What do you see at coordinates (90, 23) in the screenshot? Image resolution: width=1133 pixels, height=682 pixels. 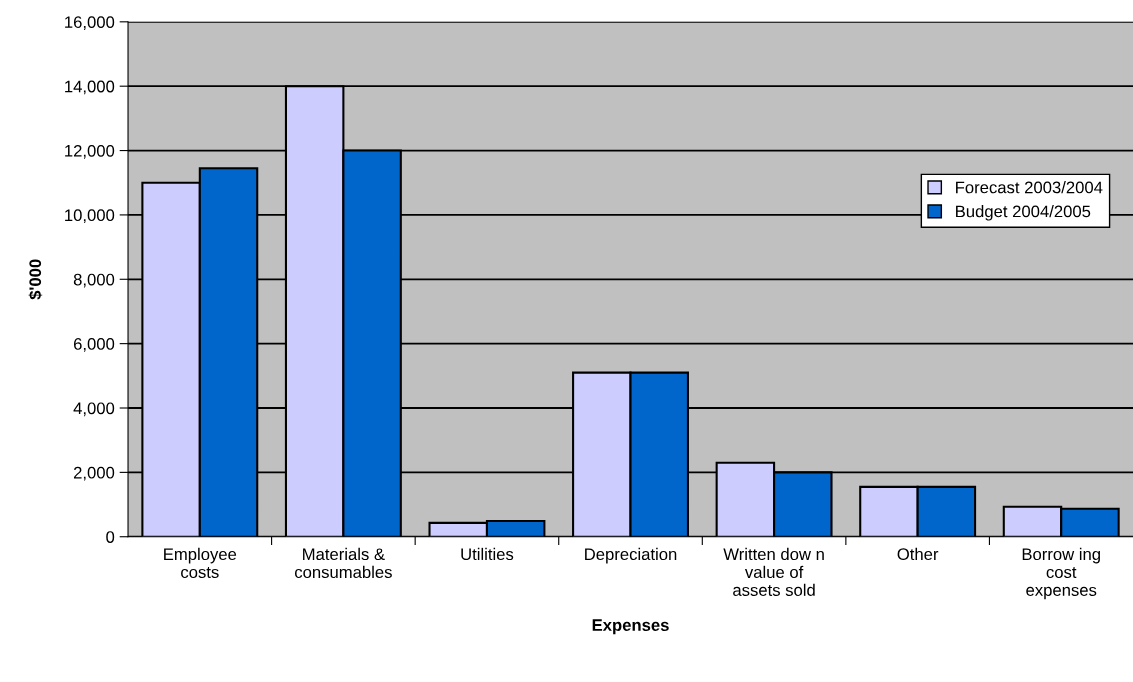 I see `y-tick-label: 16,000` at bounding box center [90, 23].